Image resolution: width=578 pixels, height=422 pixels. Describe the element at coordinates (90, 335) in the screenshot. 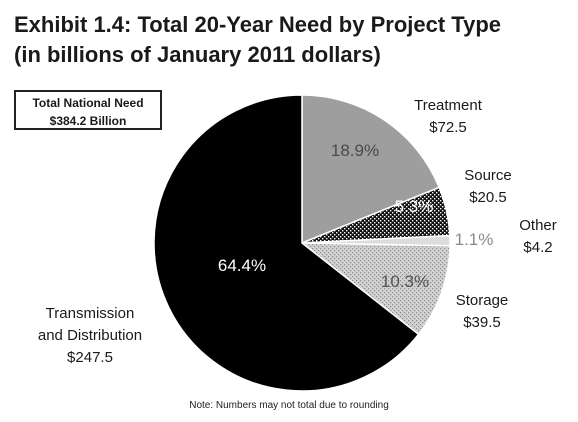

I see `category-label-transmission: and Distribution` at that location.